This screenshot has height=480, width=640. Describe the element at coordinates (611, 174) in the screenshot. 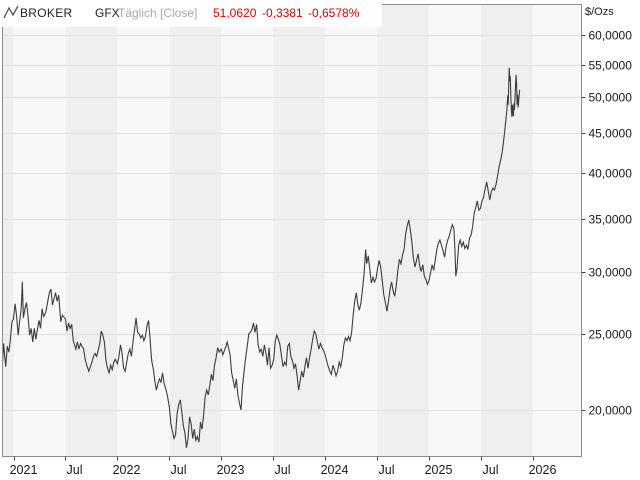

I see `y-axis-tick-label: 40,0000` at that location.